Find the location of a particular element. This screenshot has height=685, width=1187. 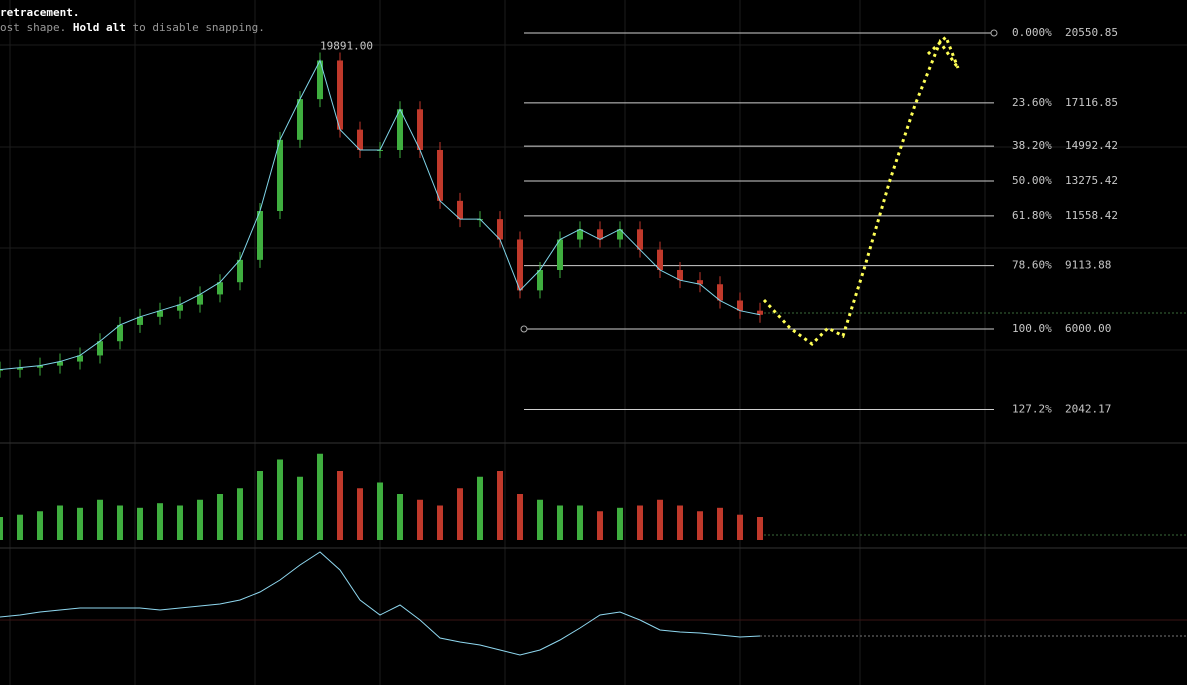

fib-ratio: 50.00% is located at coordinates (1032, 180).